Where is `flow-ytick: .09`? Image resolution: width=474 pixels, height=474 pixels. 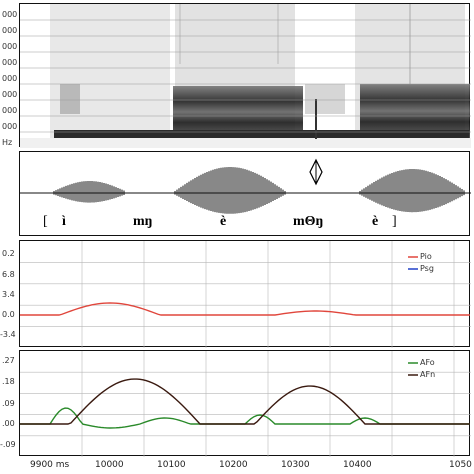
flow-ytick: .09 is located at coordinates (8, 403).